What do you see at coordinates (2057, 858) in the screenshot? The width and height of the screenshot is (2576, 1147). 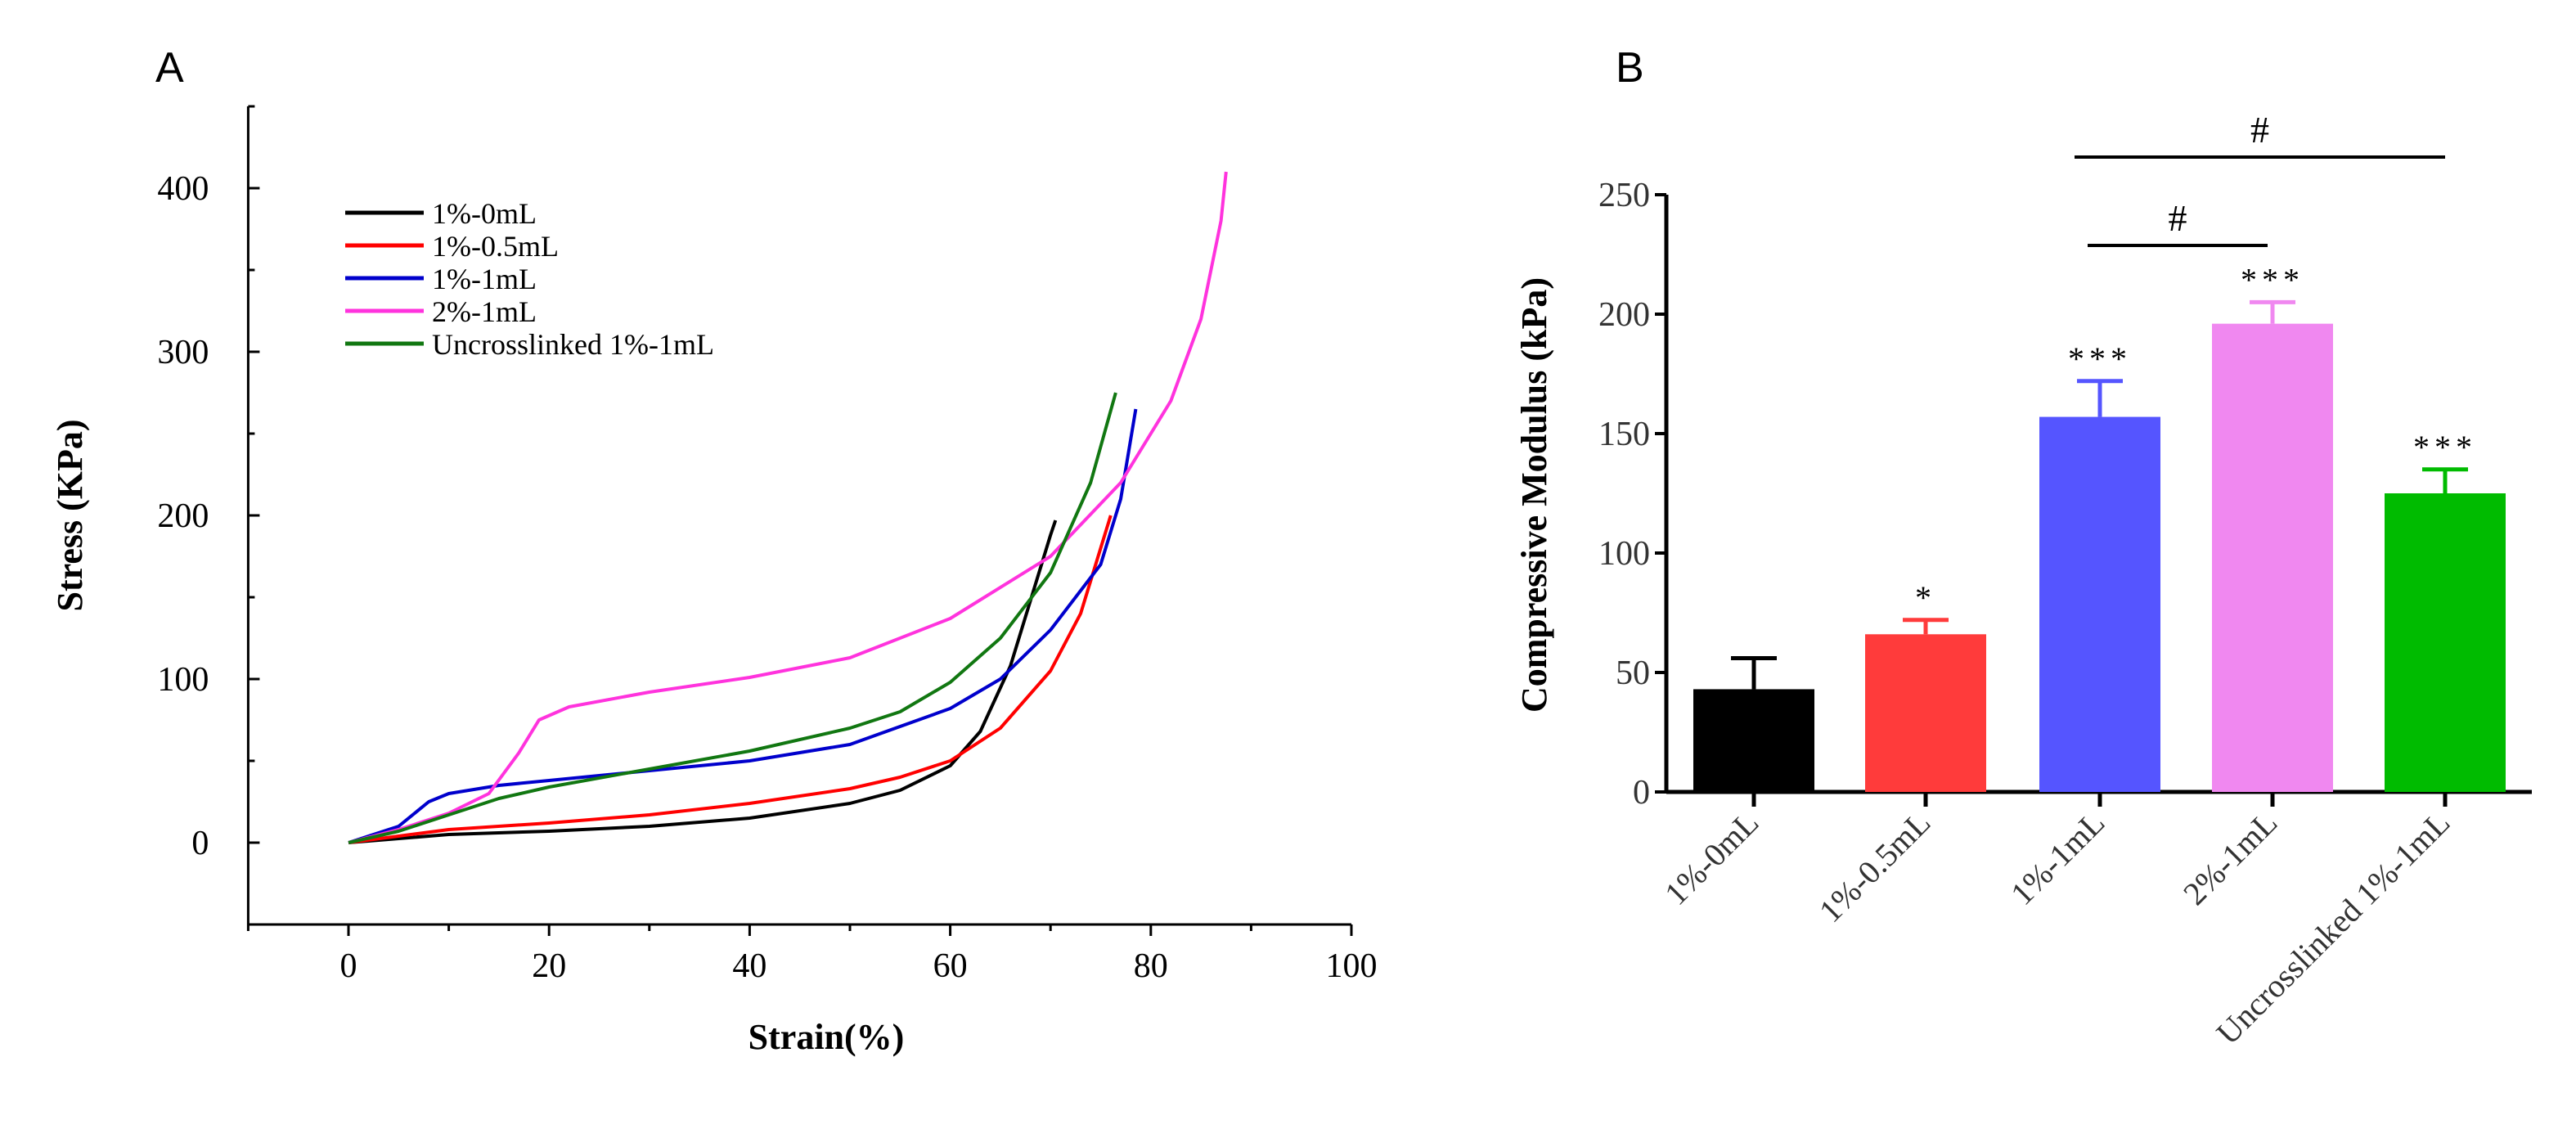 I see `x-tick-label-2: 1%-1mL` at bounding box center [2057, 858].